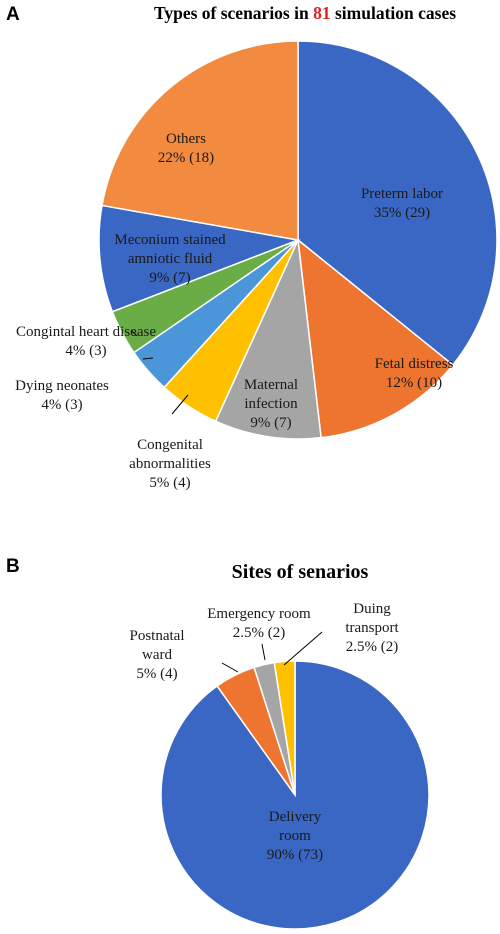 This screenshot has width=500, height=934. I want to click on chart-a-label-line: Preterm labor, so click(402, 194).